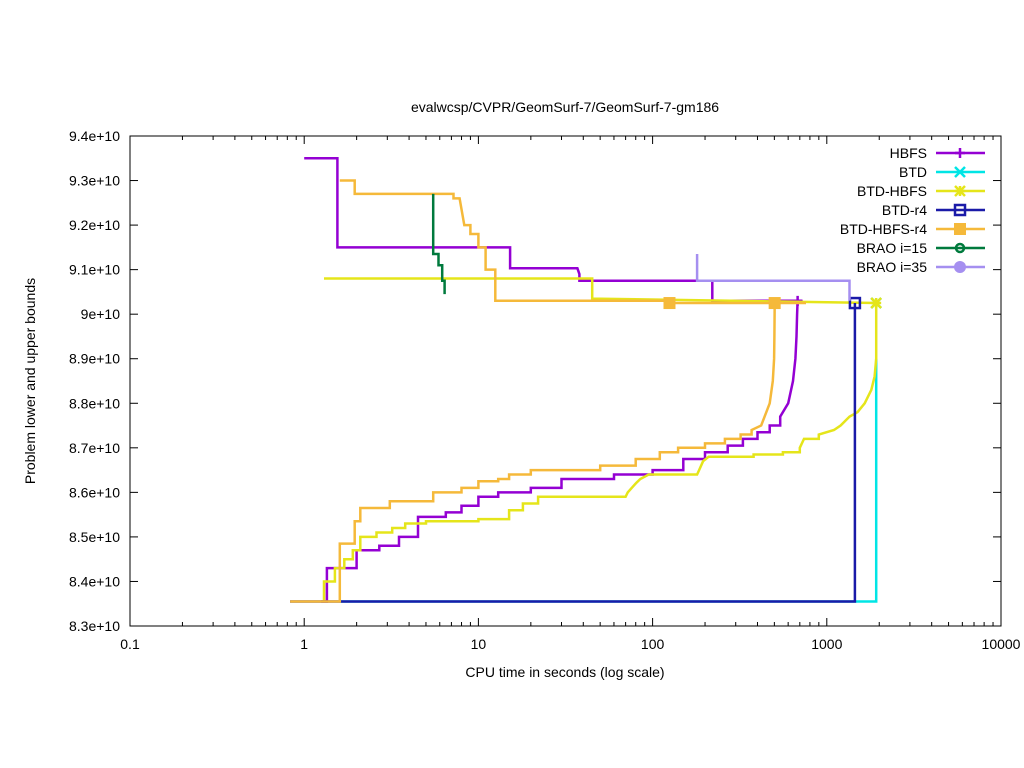 This screenshot has height=768, width=1024. Describe the element at coordinates (892, 267) in the screenshot. I see `legend-label: BRAO i=35` at that location.